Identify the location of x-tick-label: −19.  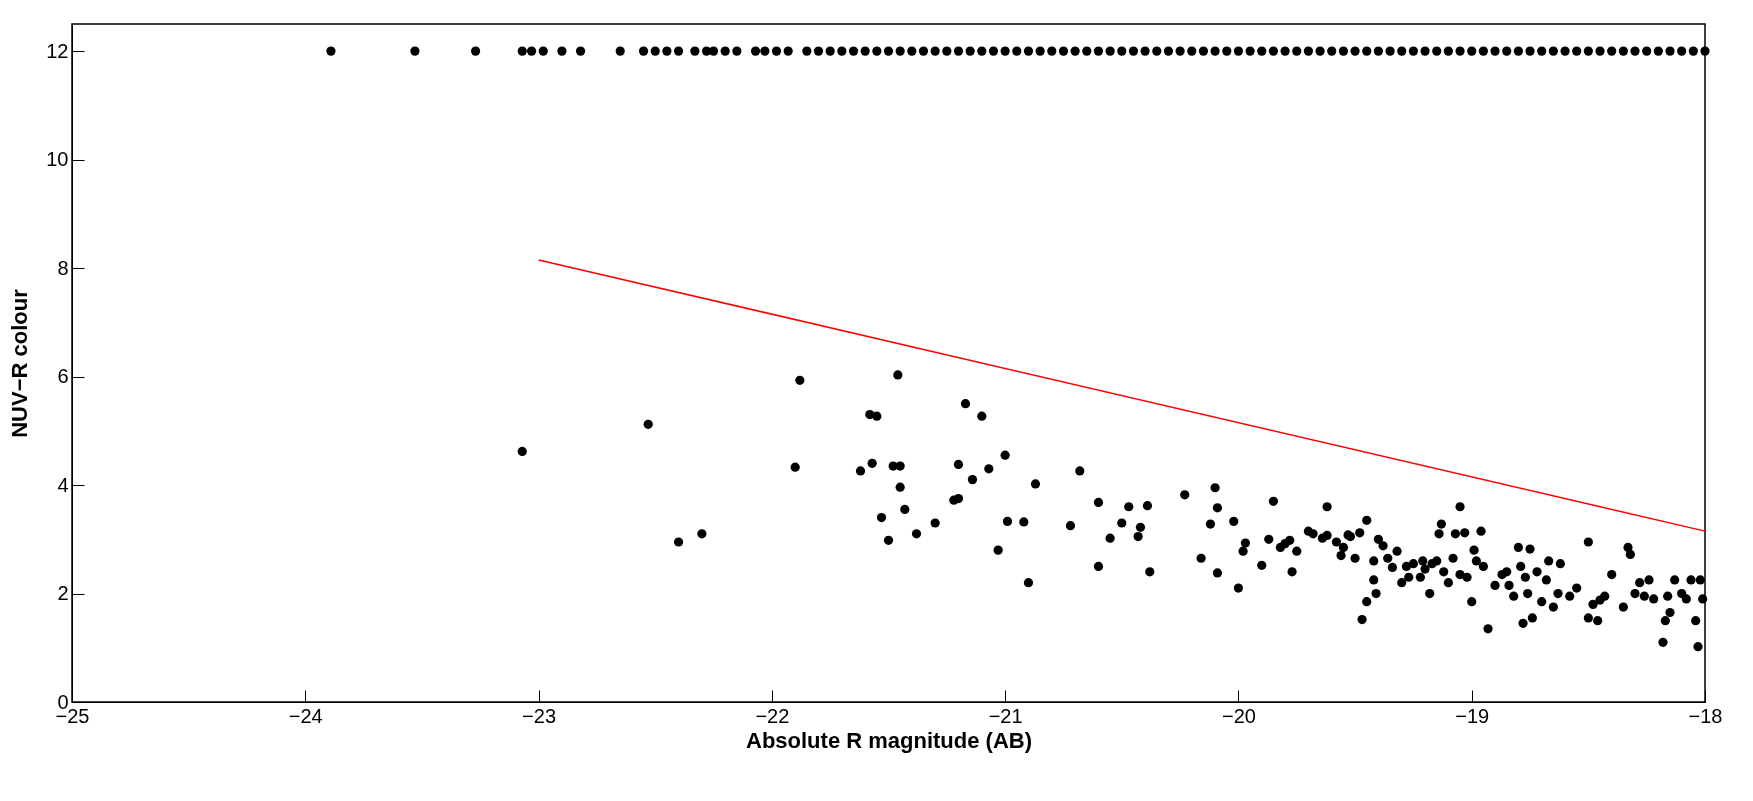
(1472, 715).